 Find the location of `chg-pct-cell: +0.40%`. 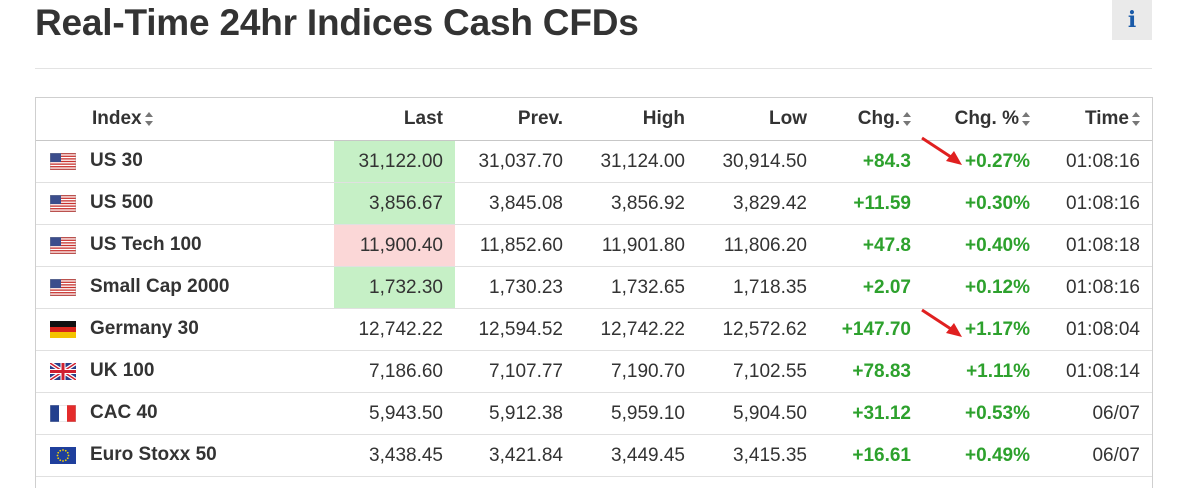

chg-pct-cell: +0.40% is located at coordinates (982, 245).